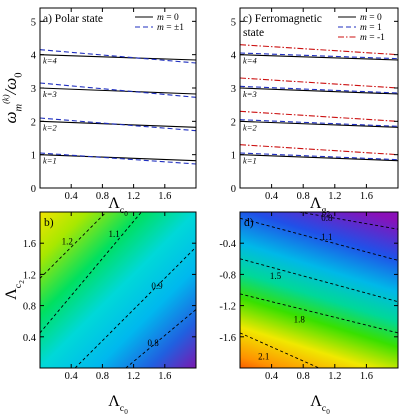 The width and height of the screenshot is (415, 415). Describe the element at coordinates (250, 127) in the screenshot. I see `panel-c-level-label: k=2` at that location.